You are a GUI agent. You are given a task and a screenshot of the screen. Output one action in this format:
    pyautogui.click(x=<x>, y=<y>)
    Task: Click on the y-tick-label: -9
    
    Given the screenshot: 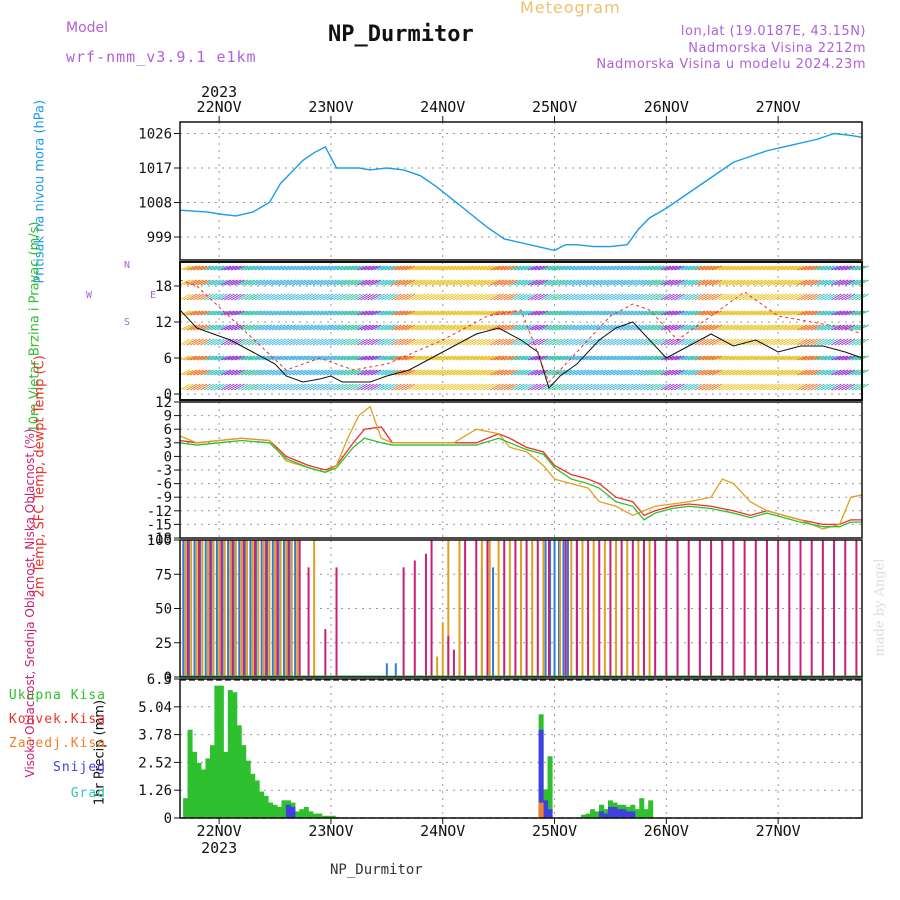 What is the action you would take?
    pyautogui.click(x=163, y=498)
    